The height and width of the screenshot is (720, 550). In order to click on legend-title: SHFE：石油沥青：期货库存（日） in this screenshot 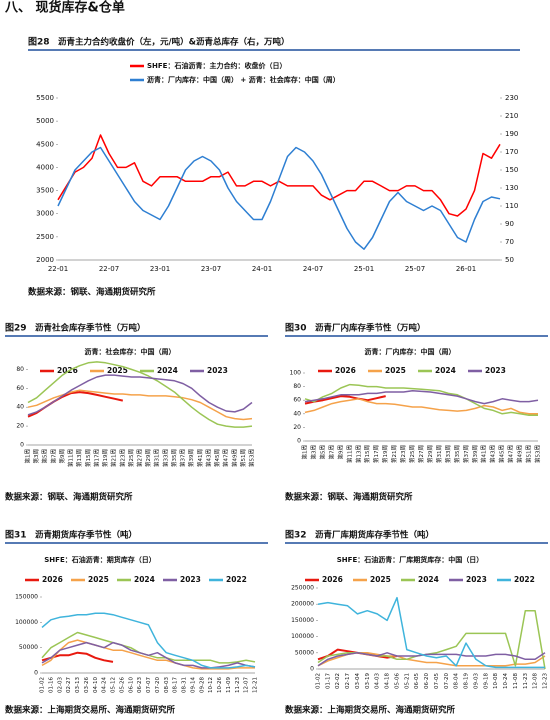, I will do `click(99, 559)`.